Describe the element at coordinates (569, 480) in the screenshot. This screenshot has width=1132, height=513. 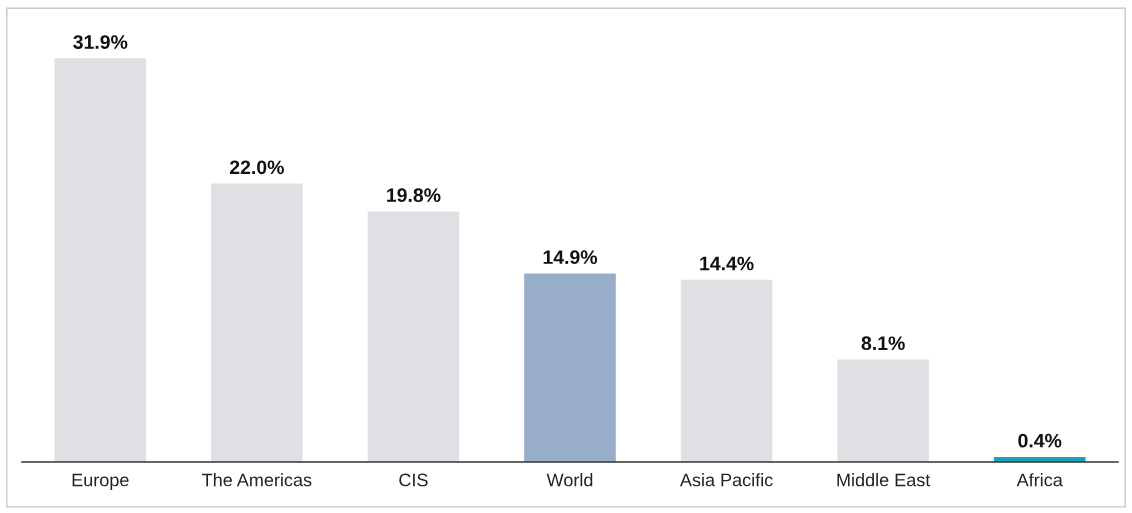
I see `x-tick-label: World` at that location.